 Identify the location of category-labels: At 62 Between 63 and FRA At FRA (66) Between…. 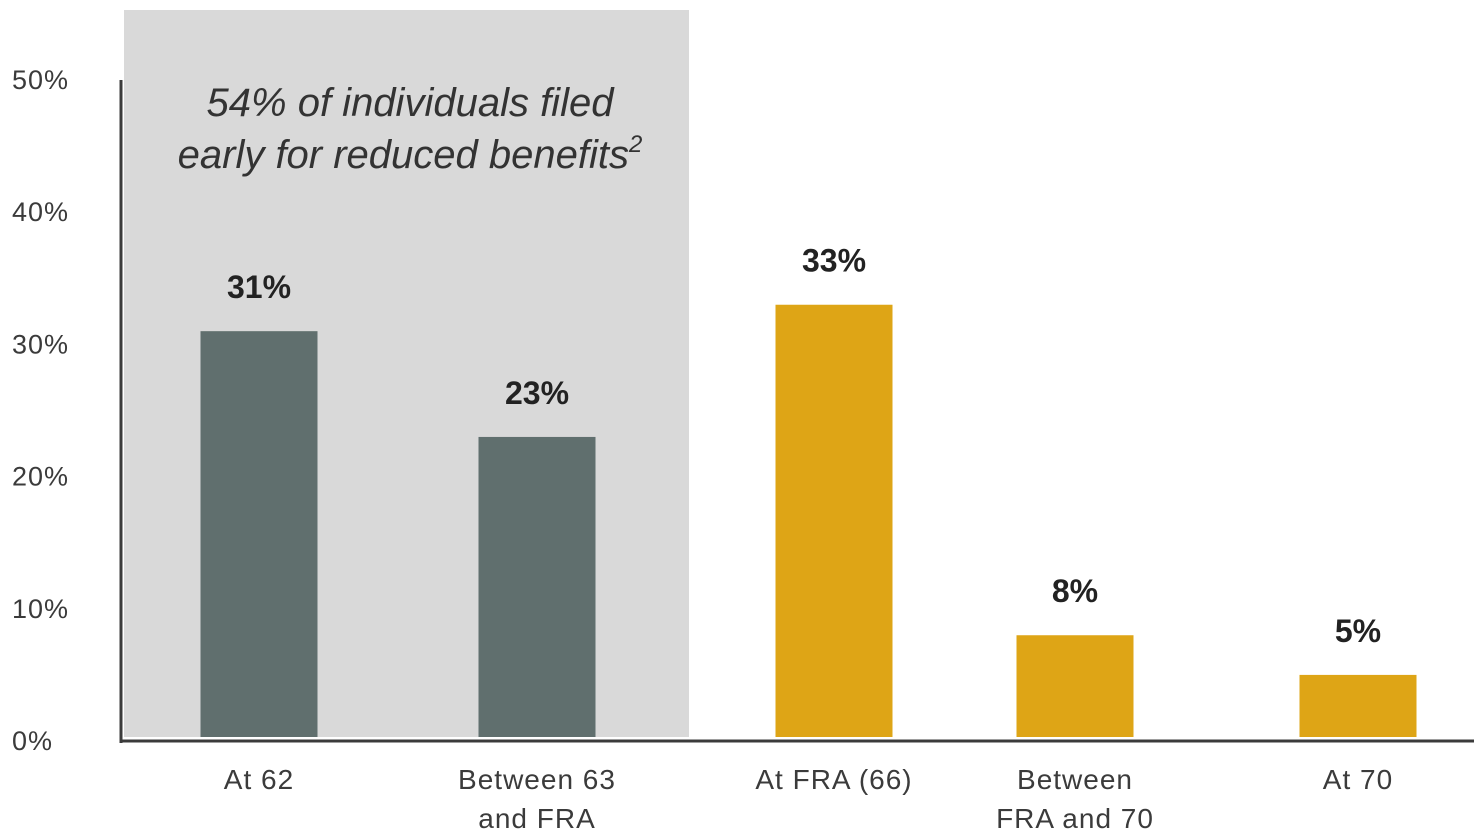
(808, 798).